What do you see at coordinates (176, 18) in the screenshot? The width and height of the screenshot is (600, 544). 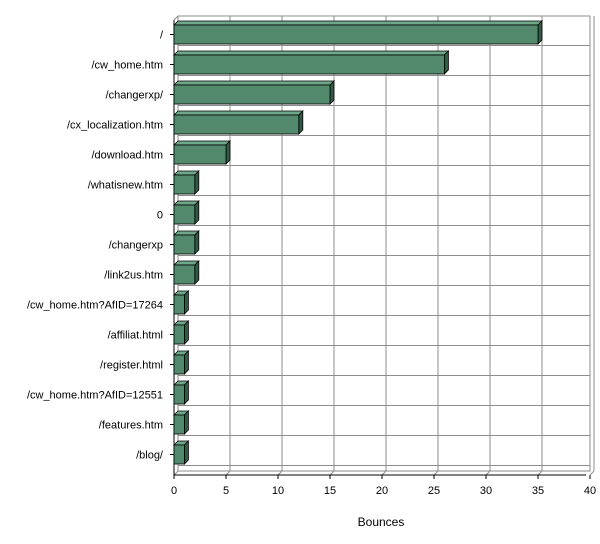 I see `y-axis-depth` at bounding box center [176, 18].